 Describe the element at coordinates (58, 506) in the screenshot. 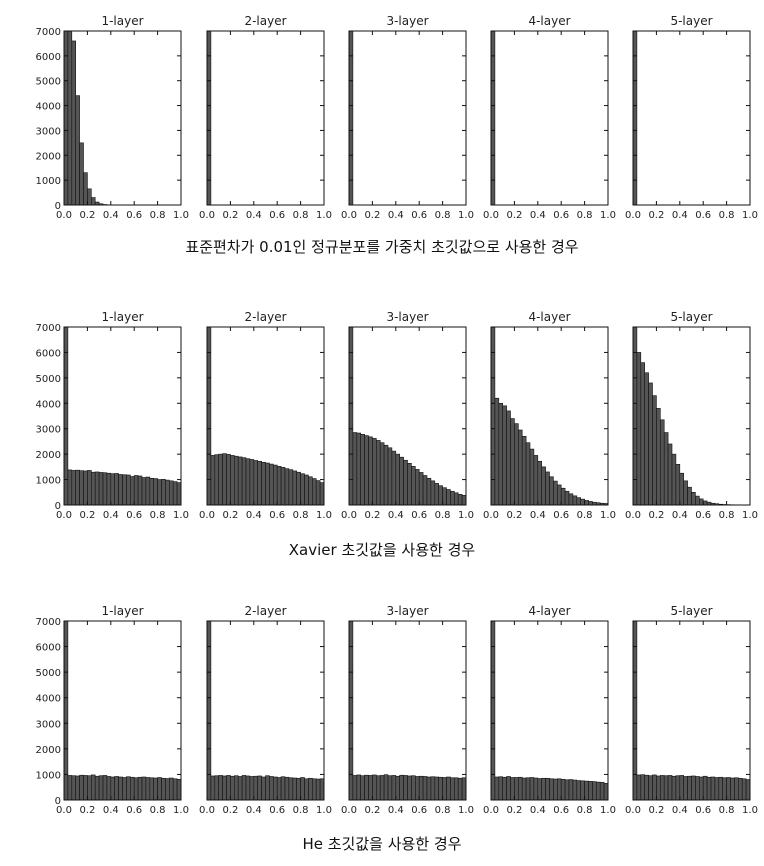

I see `y-tick-label: 0` at that location.